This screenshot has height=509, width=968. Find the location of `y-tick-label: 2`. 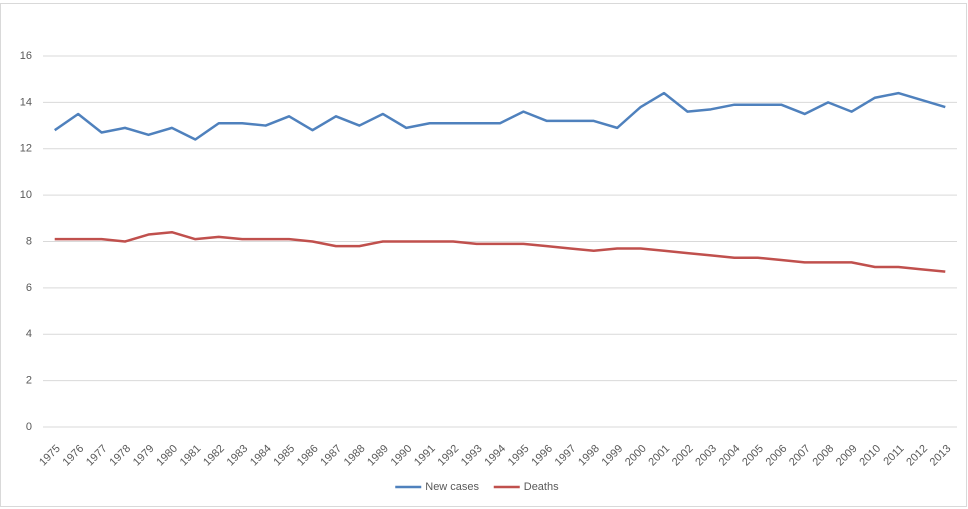

y-tick-label: 2 is located at coordinates (29, 381).